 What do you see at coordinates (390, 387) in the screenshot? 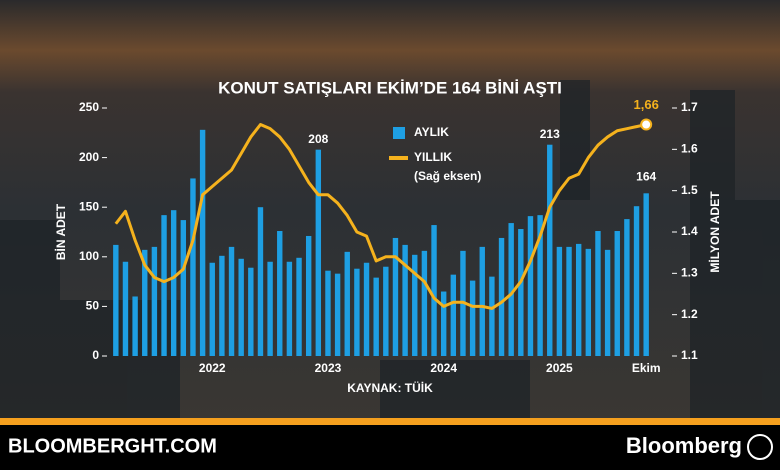
I see `source: KAYNAK: TÜİK` at bounding box center [390, 387].